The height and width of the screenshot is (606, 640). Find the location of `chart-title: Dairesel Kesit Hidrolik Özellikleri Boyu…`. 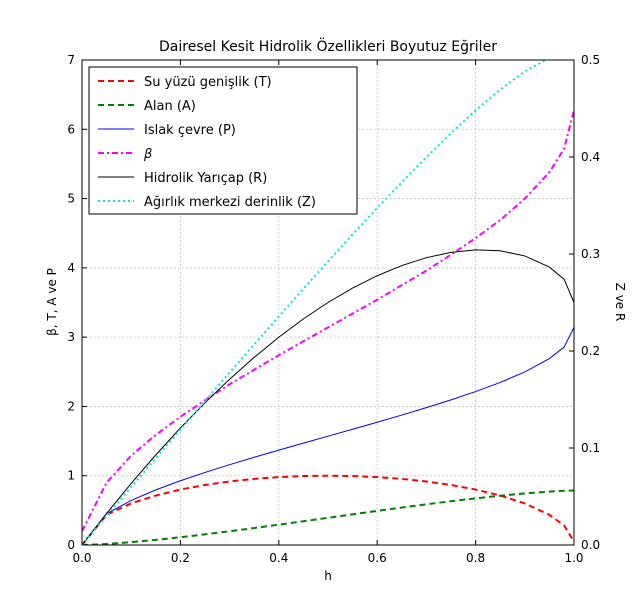

chart-title: Dairesel Kesit Hidrolik Özellikleri Boyu… is located at coordinates (328, 46).